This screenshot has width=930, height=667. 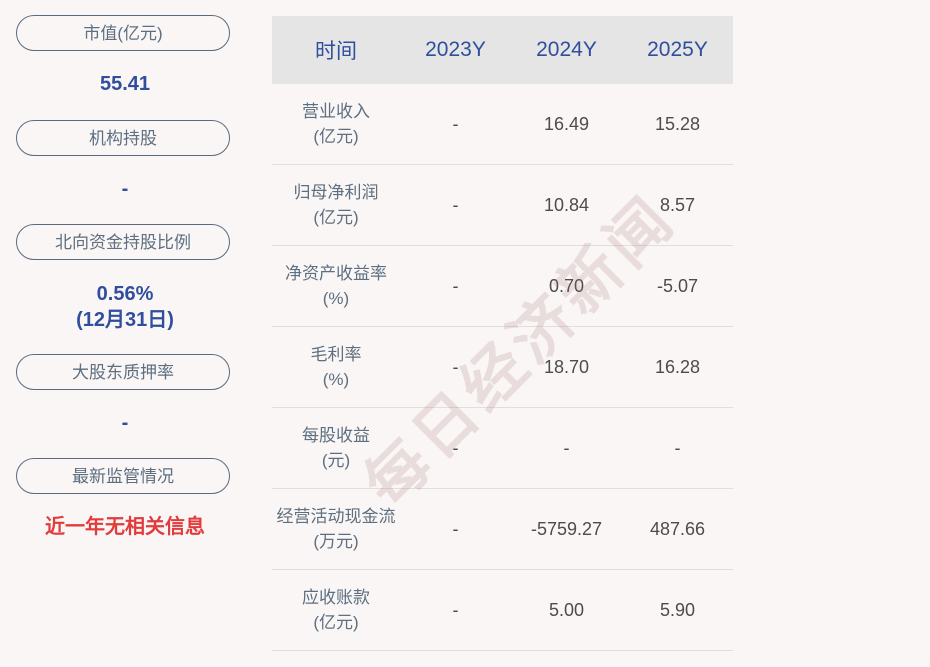 I want to click on cell-2025: 8.57, so click(x=677, y=204).